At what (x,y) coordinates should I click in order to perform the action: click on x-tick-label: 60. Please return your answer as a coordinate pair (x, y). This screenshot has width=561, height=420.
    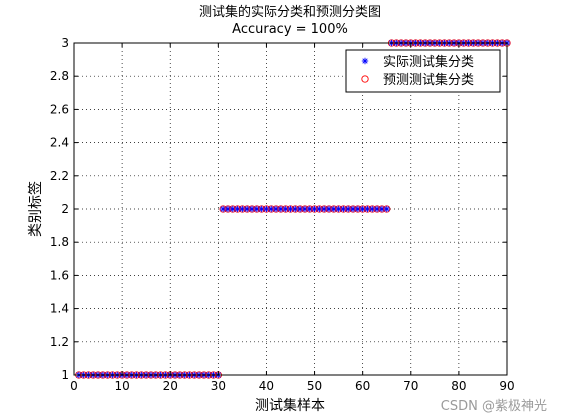
    Looking at the image, I should click on (362, 386).